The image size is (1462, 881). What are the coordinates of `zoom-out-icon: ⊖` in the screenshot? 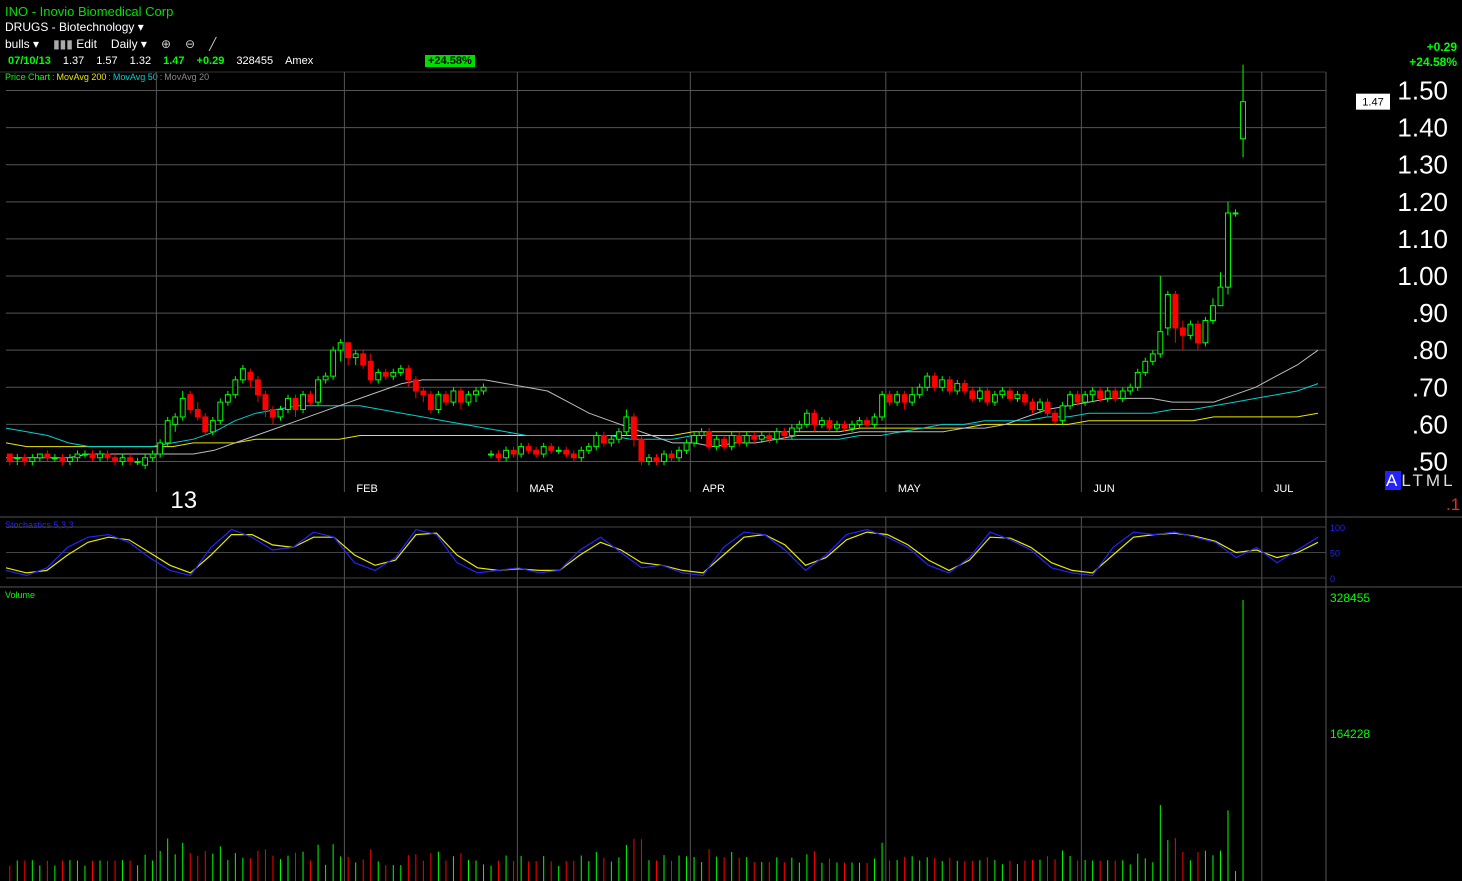 It's located at (190, 44).